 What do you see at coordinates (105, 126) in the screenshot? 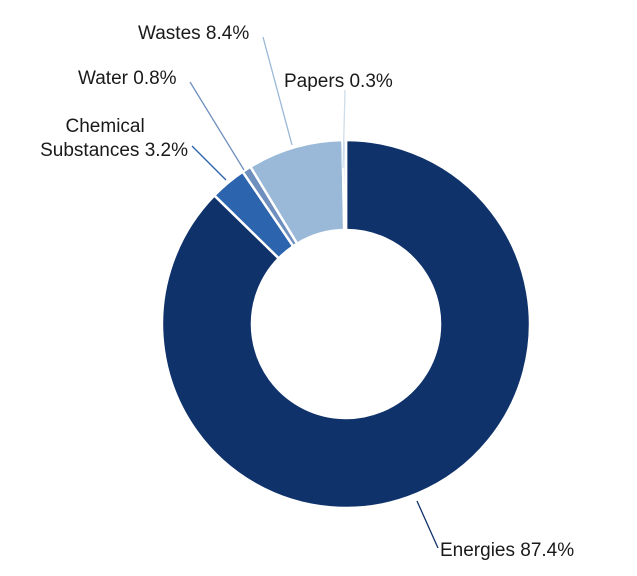
I see `label-chemical-line-1: Chemical` at bounding box center [105, 126].